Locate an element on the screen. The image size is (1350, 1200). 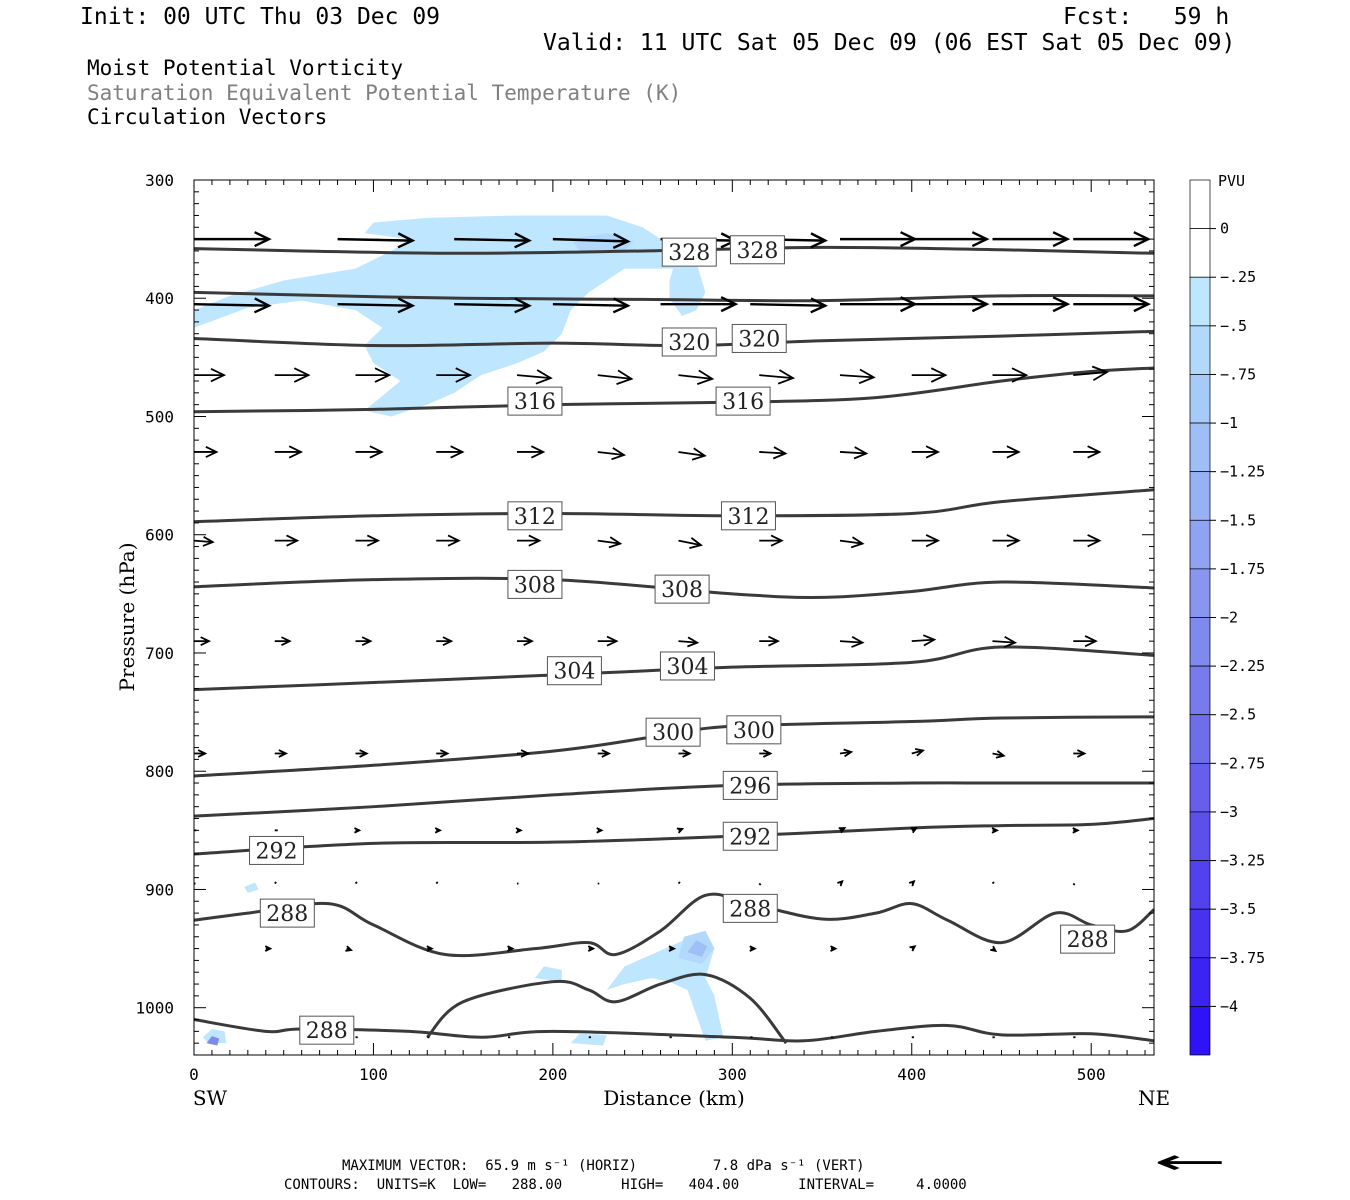
y-tick-label: 300 is located at coordinates (159, 180).